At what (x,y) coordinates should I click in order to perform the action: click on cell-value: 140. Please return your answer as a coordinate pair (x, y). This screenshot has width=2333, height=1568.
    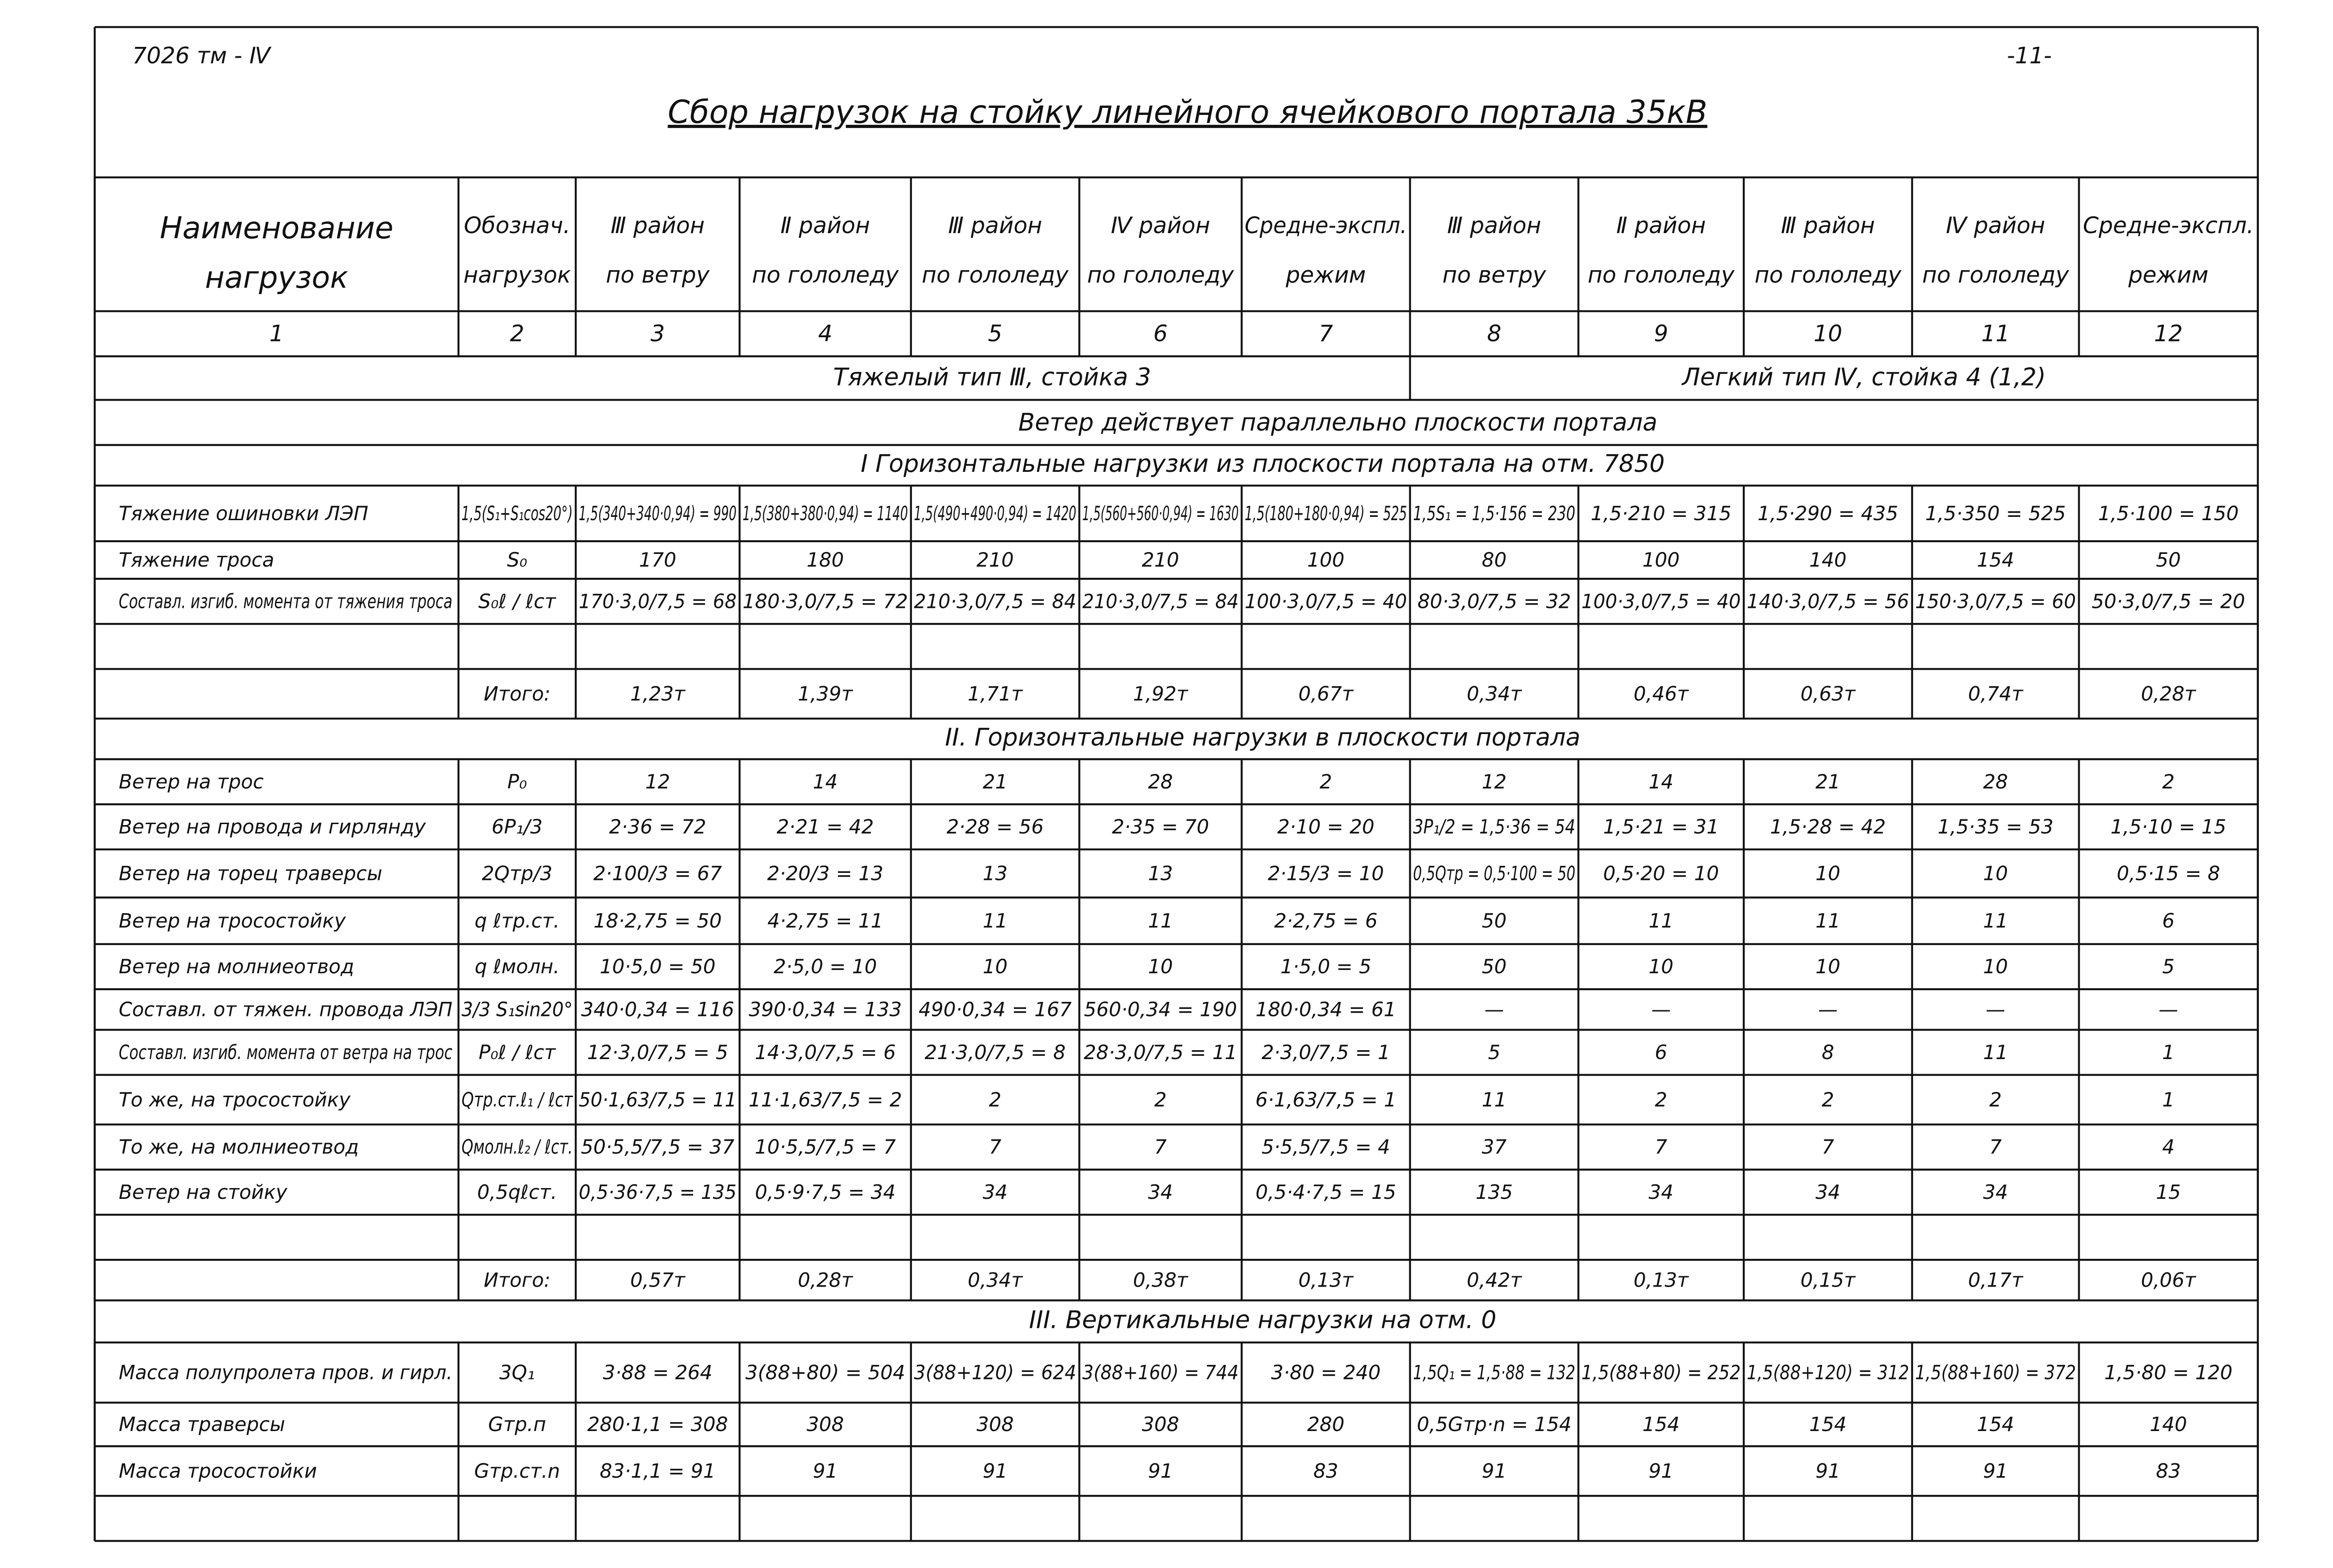
    Looking at the image, I should click on (2168, 1424).